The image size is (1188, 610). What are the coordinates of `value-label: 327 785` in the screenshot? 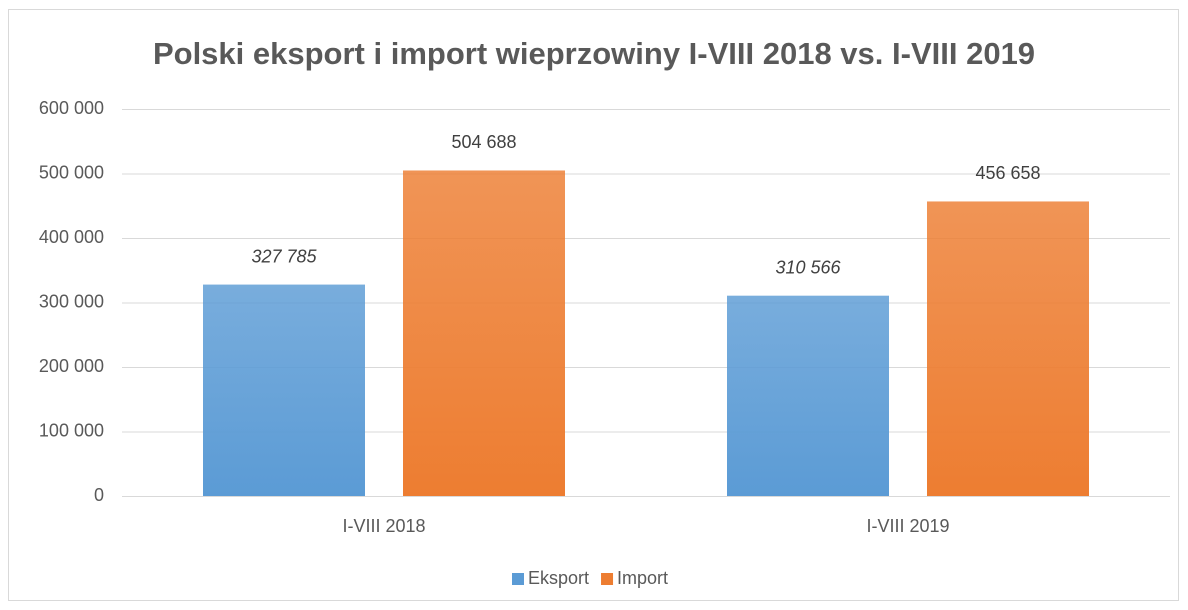 It's located at (284, 256).